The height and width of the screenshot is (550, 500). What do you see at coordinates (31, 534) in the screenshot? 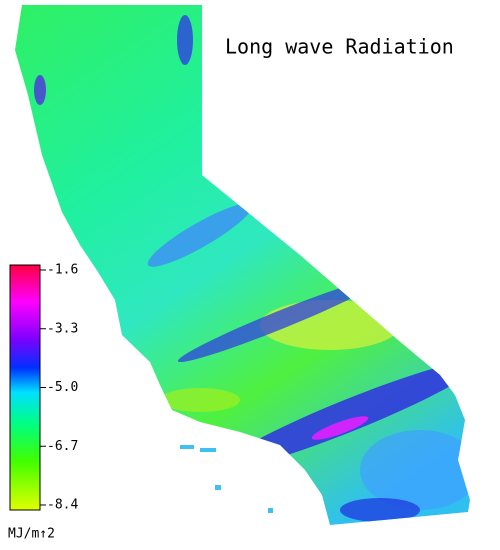
I see `colorbar-label: MJ/m↑2` at bounding box center [31, 534].